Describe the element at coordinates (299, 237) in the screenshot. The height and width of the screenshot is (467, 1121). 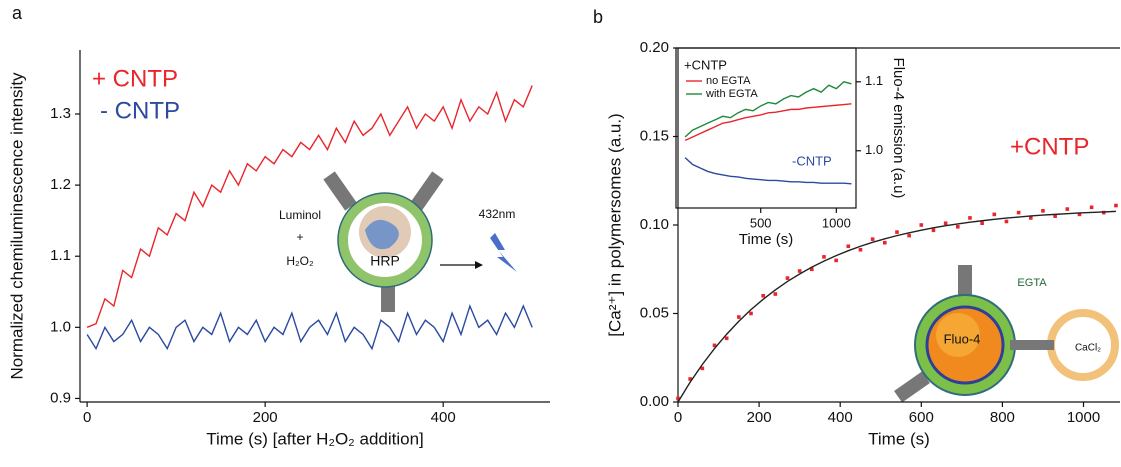
I see `annotation: +` at that location.